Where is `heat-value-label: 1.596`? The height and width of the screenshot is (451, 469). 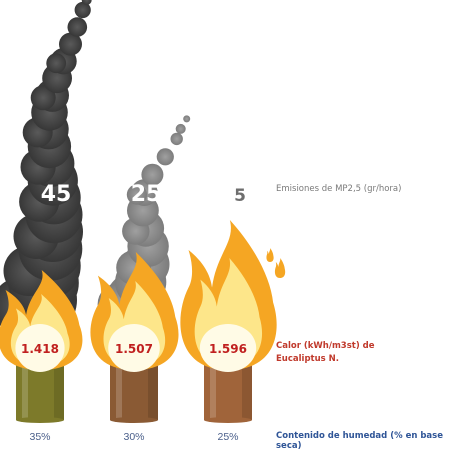 heat-value-label: 1.596 is located at coordinates (228, 349).